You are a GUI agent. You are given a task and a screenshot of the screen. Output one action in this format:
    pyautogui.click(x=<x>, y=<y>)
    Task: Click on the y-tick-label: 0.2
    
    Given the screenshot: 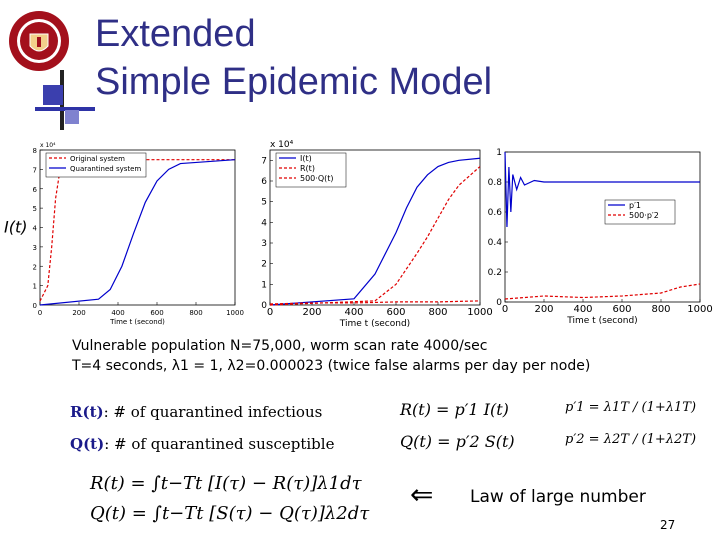 What is the action you would take?
    pyautogui.click(x=495, y=273)
    